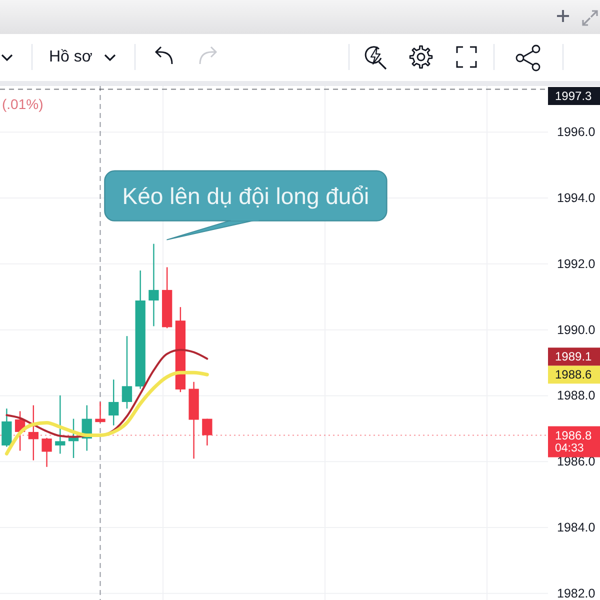  I want to click on text: 1988.6, so click(573, 375).